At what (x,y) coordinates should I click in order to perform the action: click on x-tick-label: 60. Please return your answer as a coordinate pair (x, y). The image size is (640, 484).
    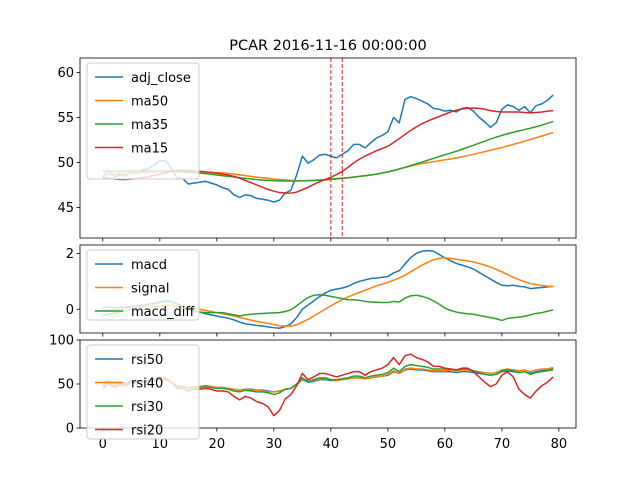
    Looking at the image, I should click on (445, 444).